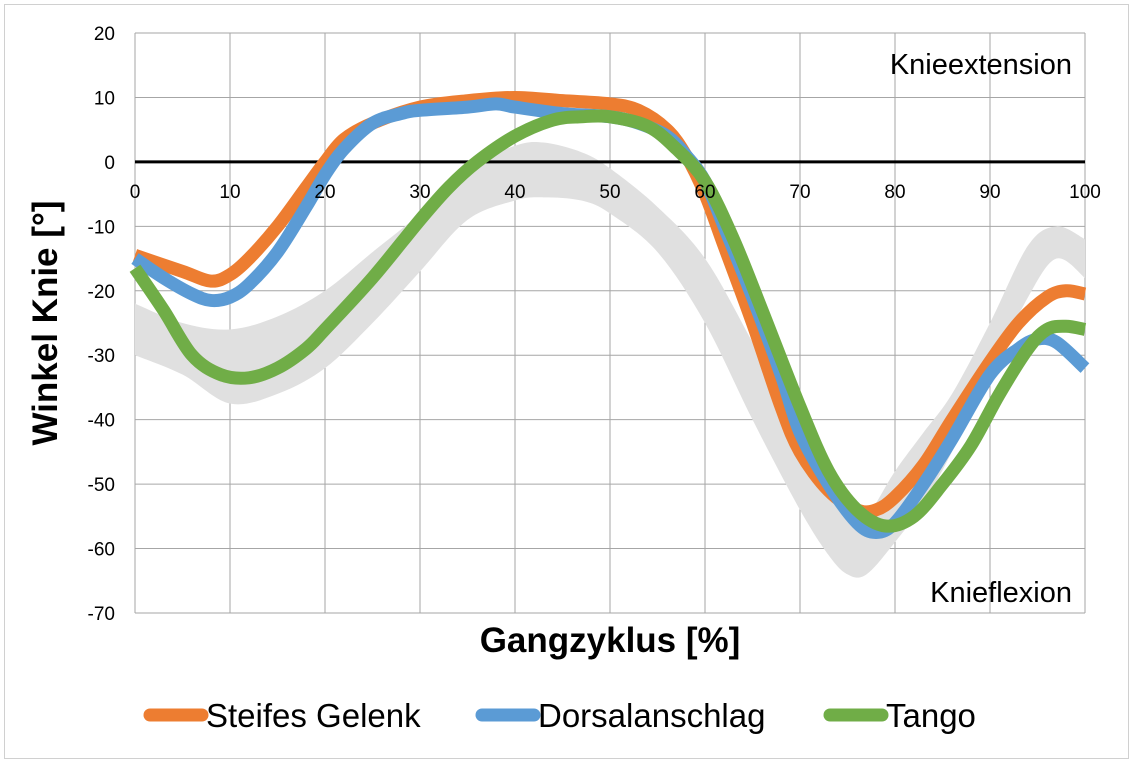  What do you see at coordinates (229, 192) in the screenshot?
I see `x-tick-label: 10` at bounding box center [229, 192].